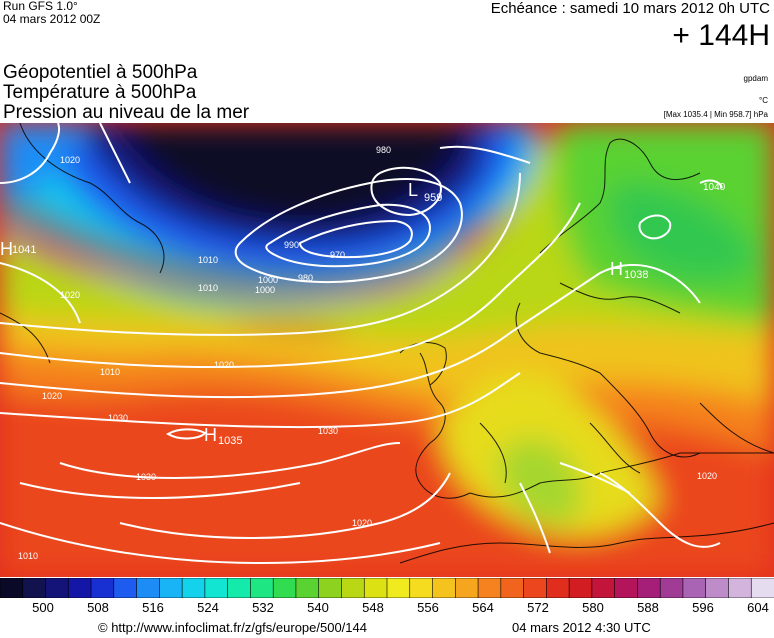  I want to click on colorbar-tick-label: 564, so click(483, 607).